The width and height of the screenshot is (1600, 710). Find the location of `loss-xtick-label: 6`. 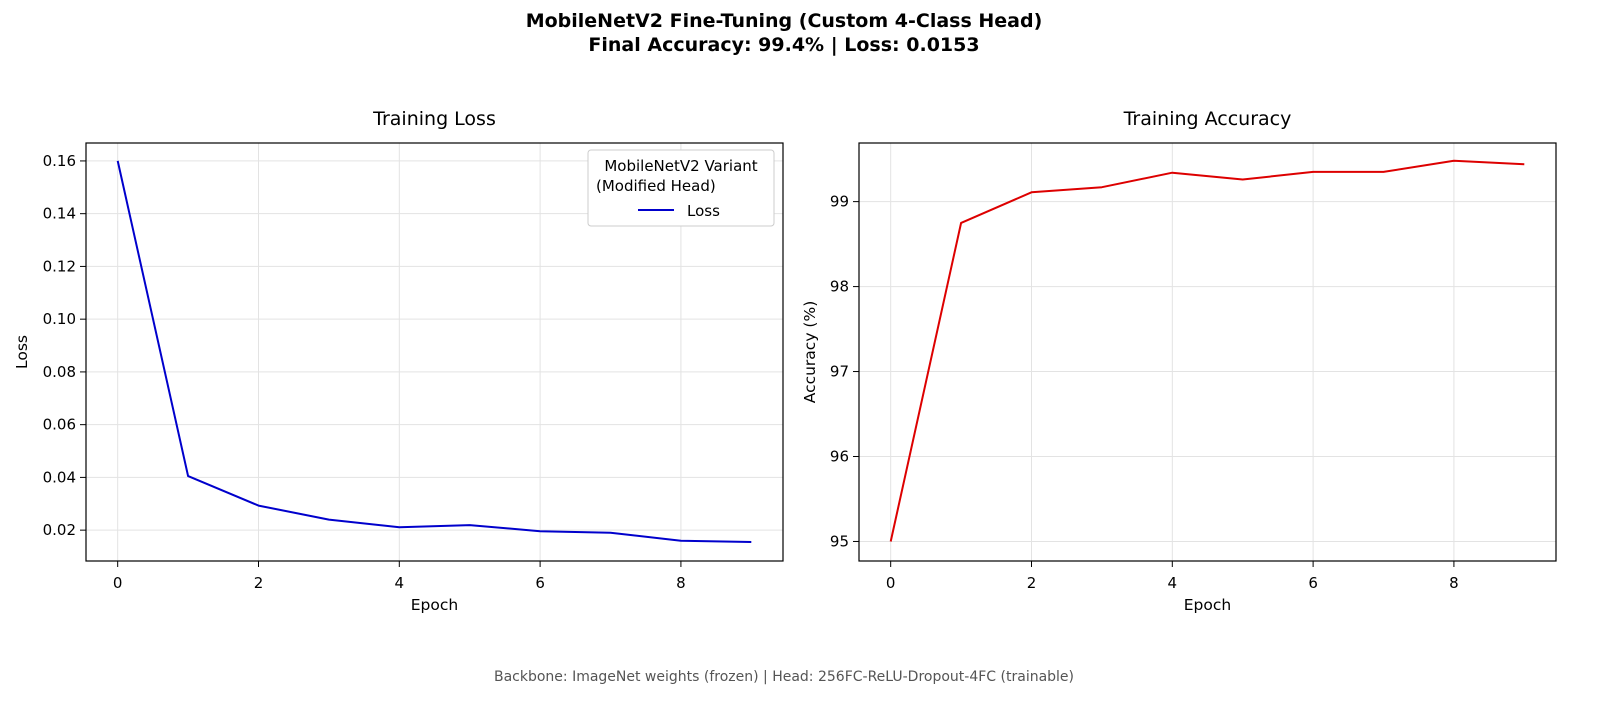

loss-xtick-label: 6 is located at coordinates (540, 583).